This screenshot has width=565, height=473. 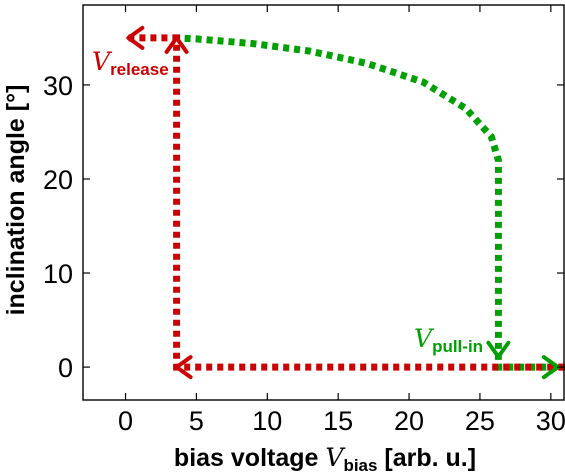 What do you see at coordinates (424, 338) in the screenshot?
I see `annotation-pullin-var: V` at bounding box center [424, 338].